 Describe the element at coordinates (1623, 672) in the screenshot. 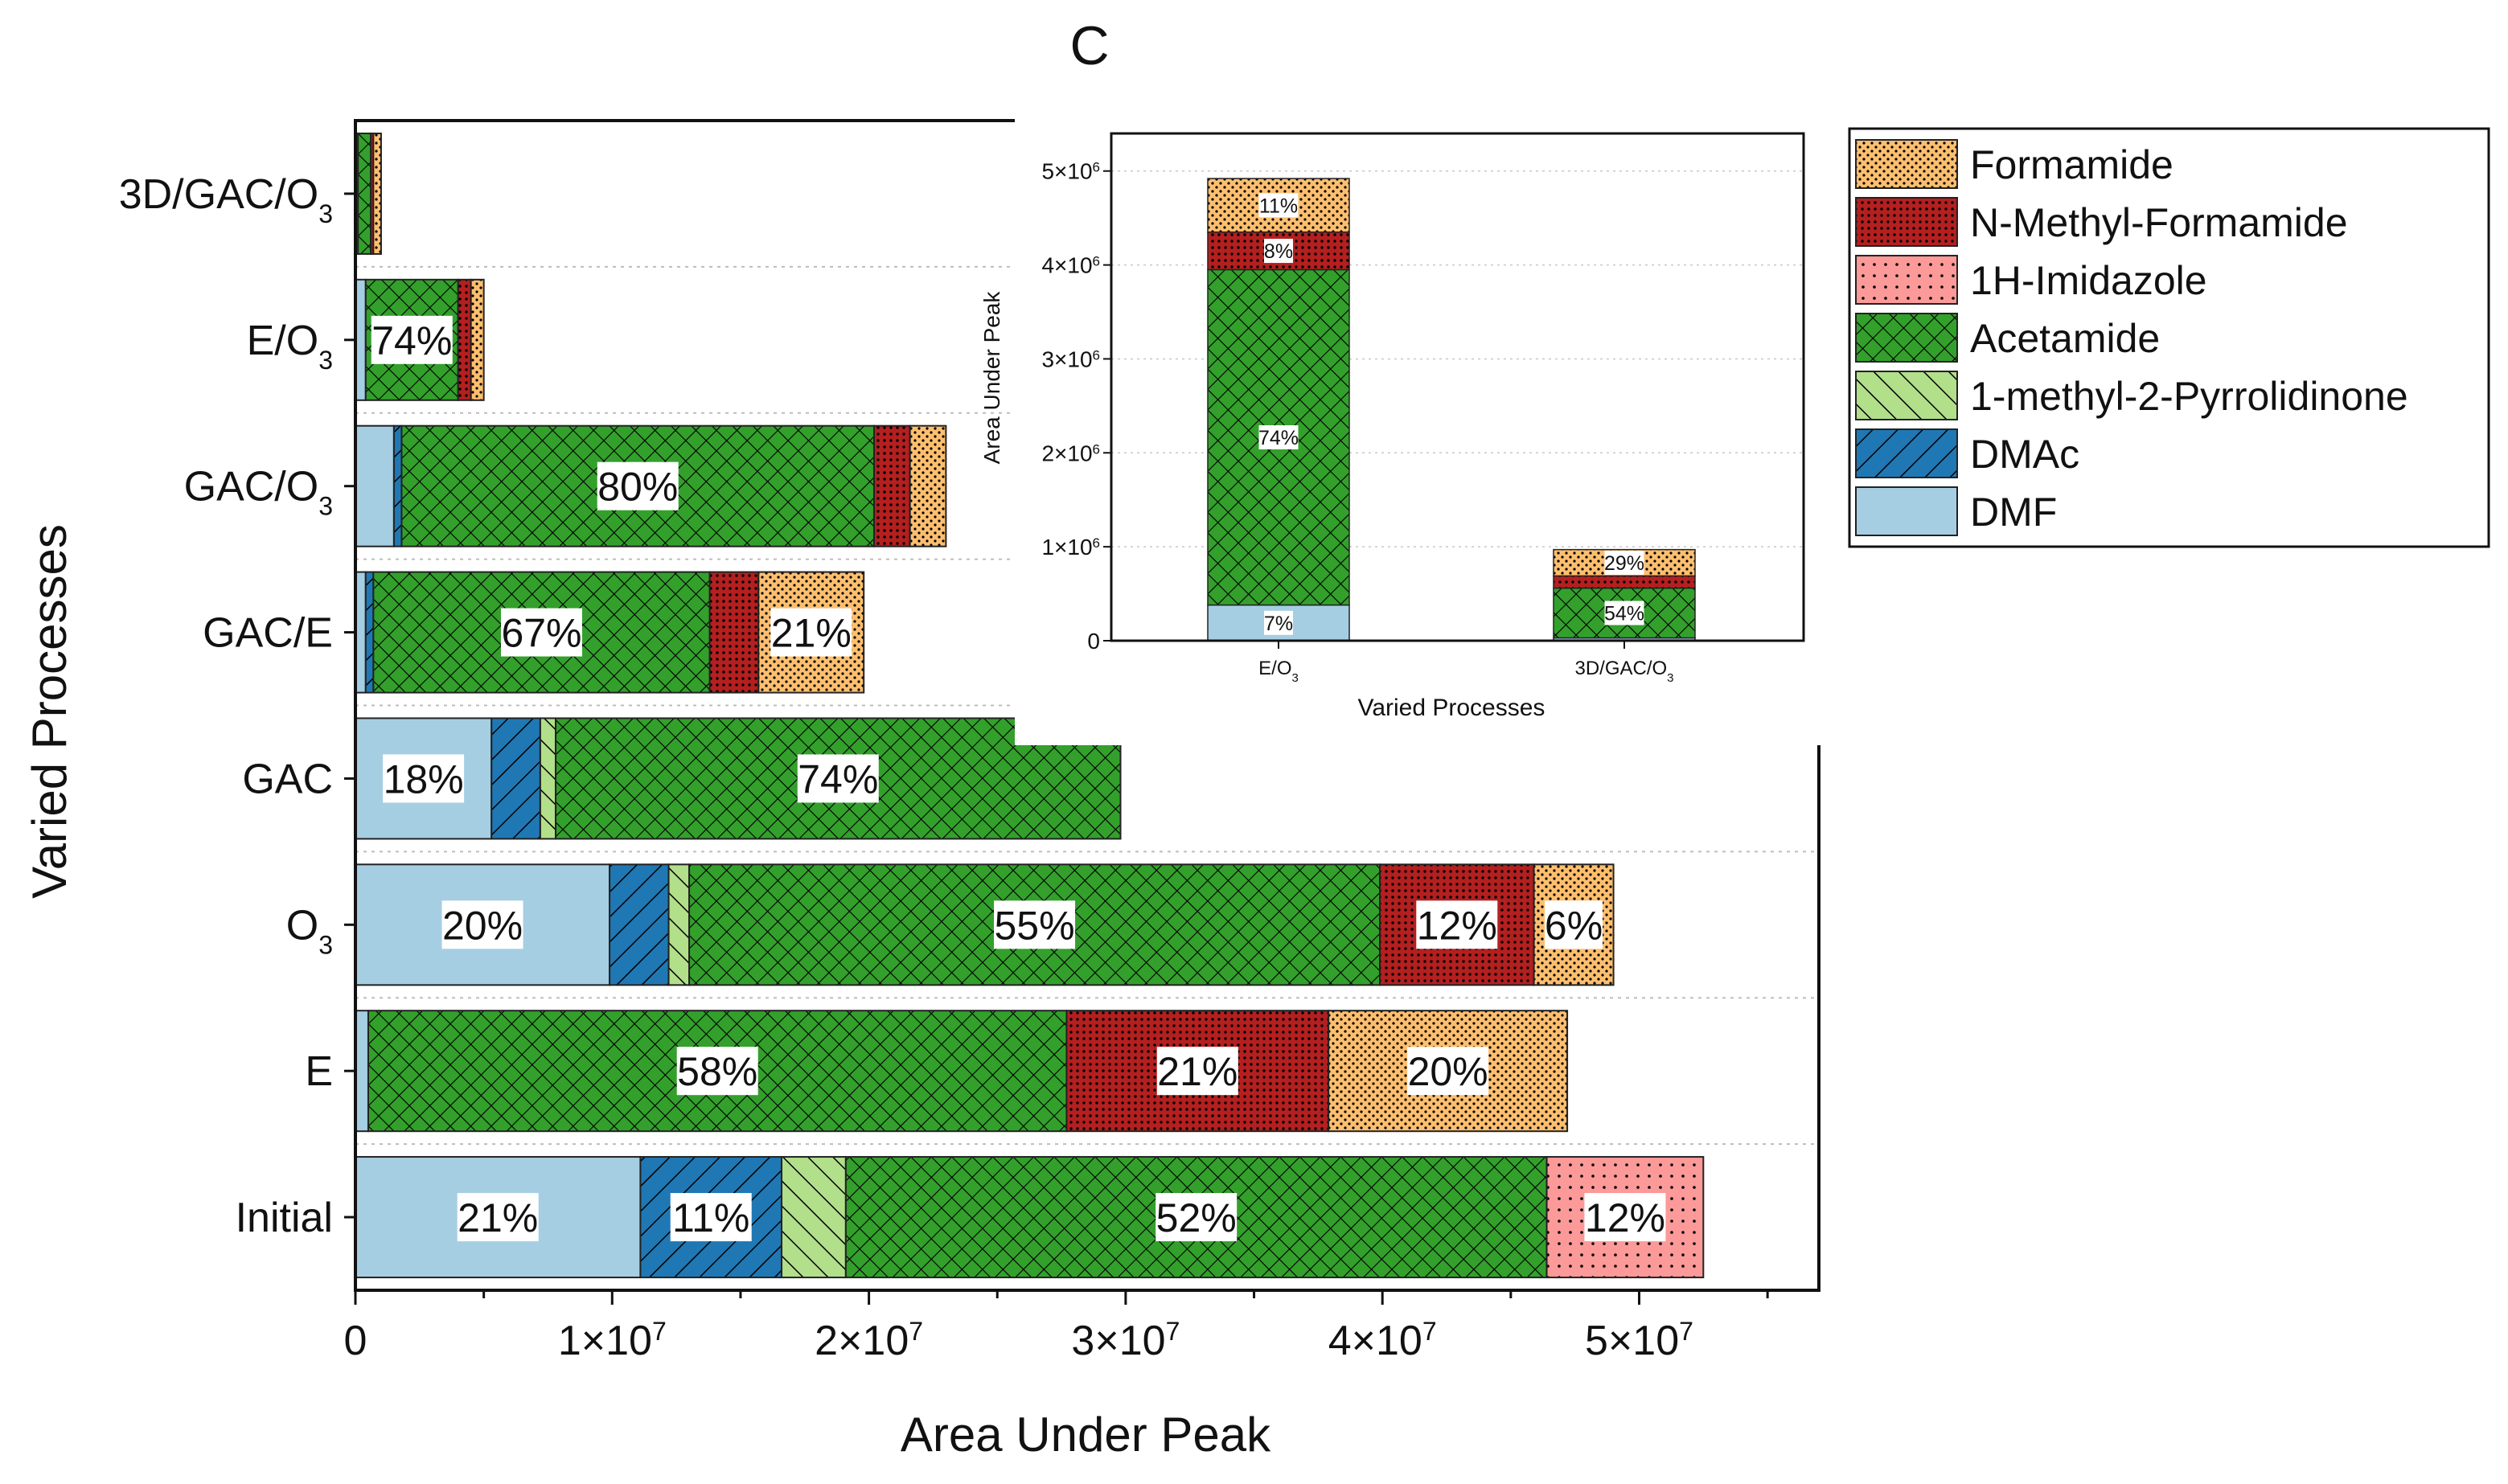

I see `inset-x-tick-label: 3D/GAC/O3` at that location.